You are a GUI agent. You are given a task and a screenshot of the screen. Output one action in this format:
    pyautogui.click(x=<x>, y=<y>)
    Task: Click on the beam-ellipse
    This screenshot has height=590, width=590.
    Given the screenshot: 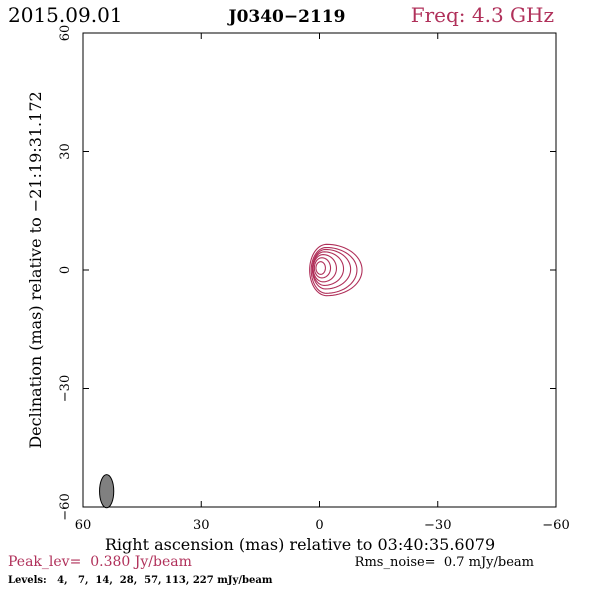 What is the action you would take?
    pyautogui.click(x=107, y=491)
    